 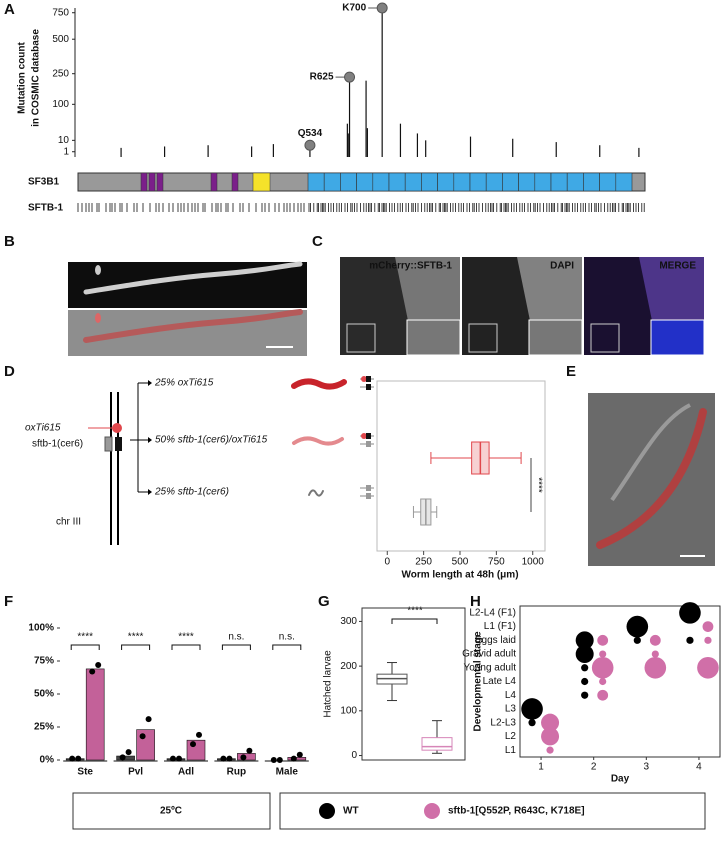 I want to click on mutation-label: Q534, so click(x=310, y=133).